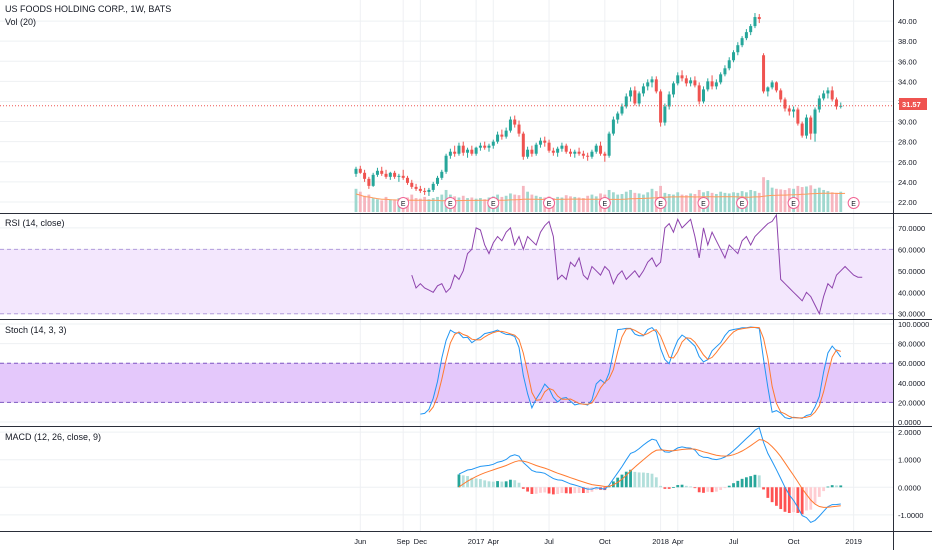 The height and width of the screenshot is (550, 932). Describe the element at coordinates (911, 228) in the screenshot. I see `y-tick-label: 70.0000` at that location.